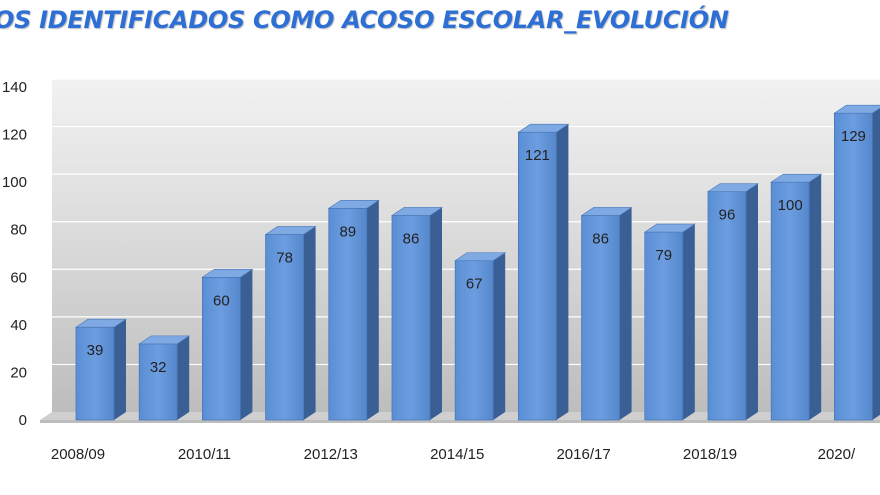 The height and width of the screenshot is (495, 880). Describe the element at coordinates (18, 230) in the screenshot. I see `y-tick-label: 80` at that location.